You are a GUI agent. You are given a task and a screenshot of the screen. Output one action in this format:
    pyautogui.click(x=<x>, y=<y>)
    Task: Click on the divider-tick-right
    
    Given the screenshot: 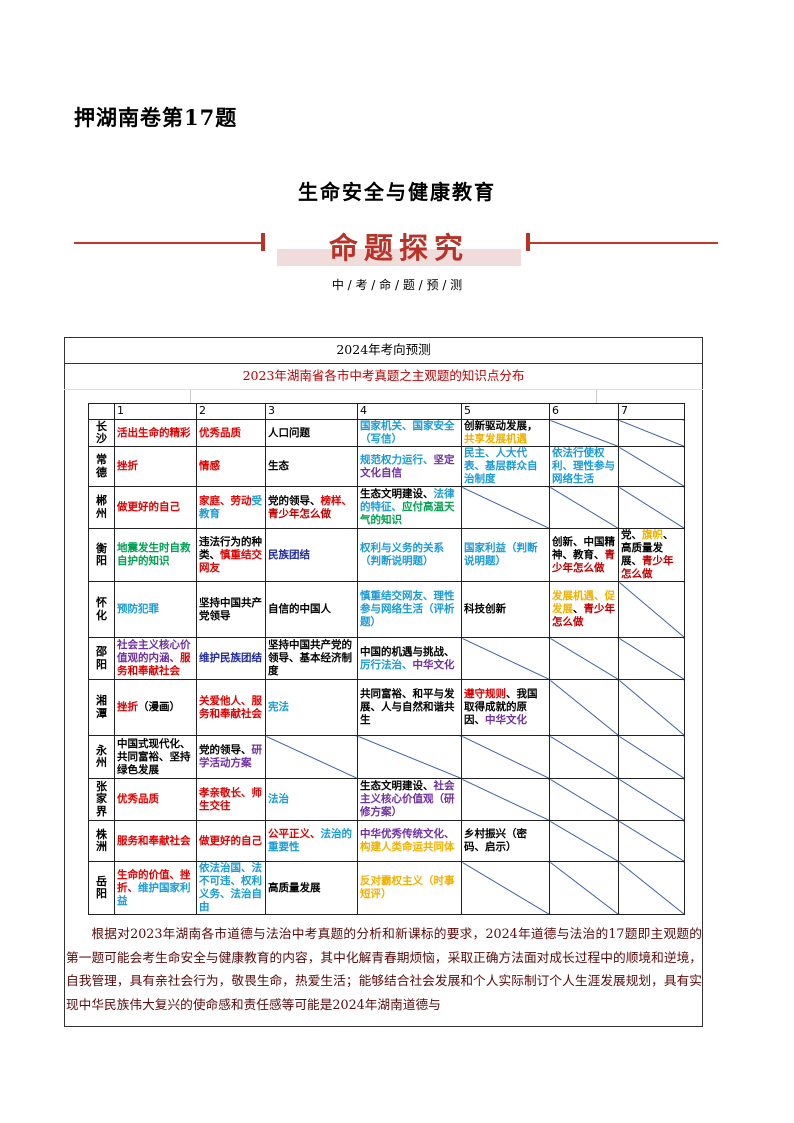 What is the action you would take?
    pyautogui.click(x=528, y=242)
    